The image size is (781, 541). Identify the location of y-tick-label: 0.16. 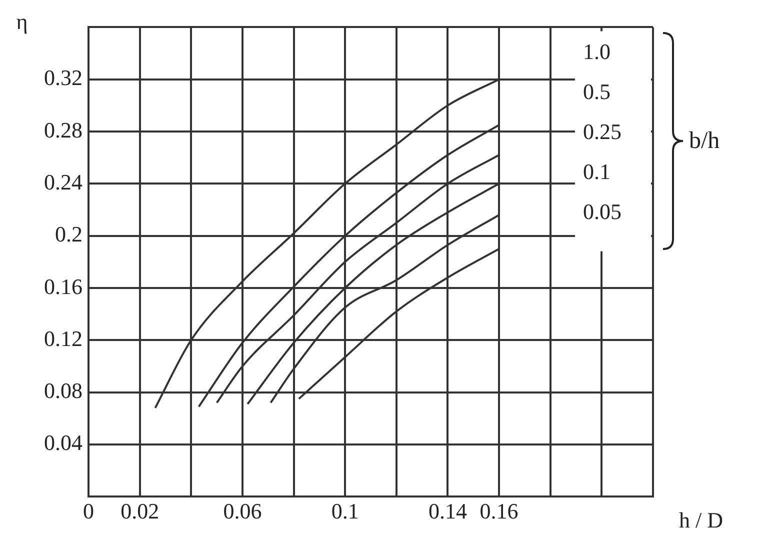
(63, 286).